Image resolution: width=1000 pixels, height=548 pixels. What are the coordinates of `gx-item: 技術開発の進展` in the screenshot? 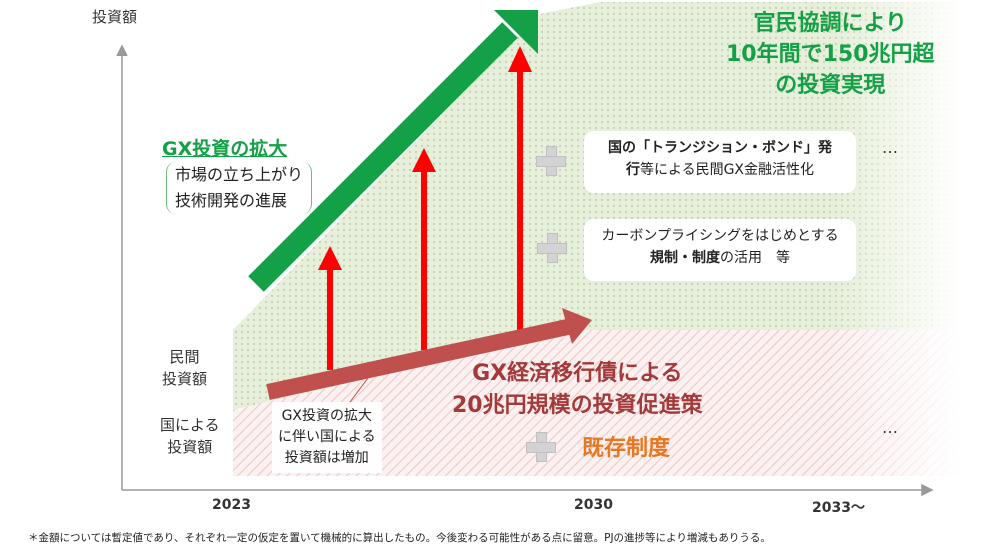 It's located at (231, 200).